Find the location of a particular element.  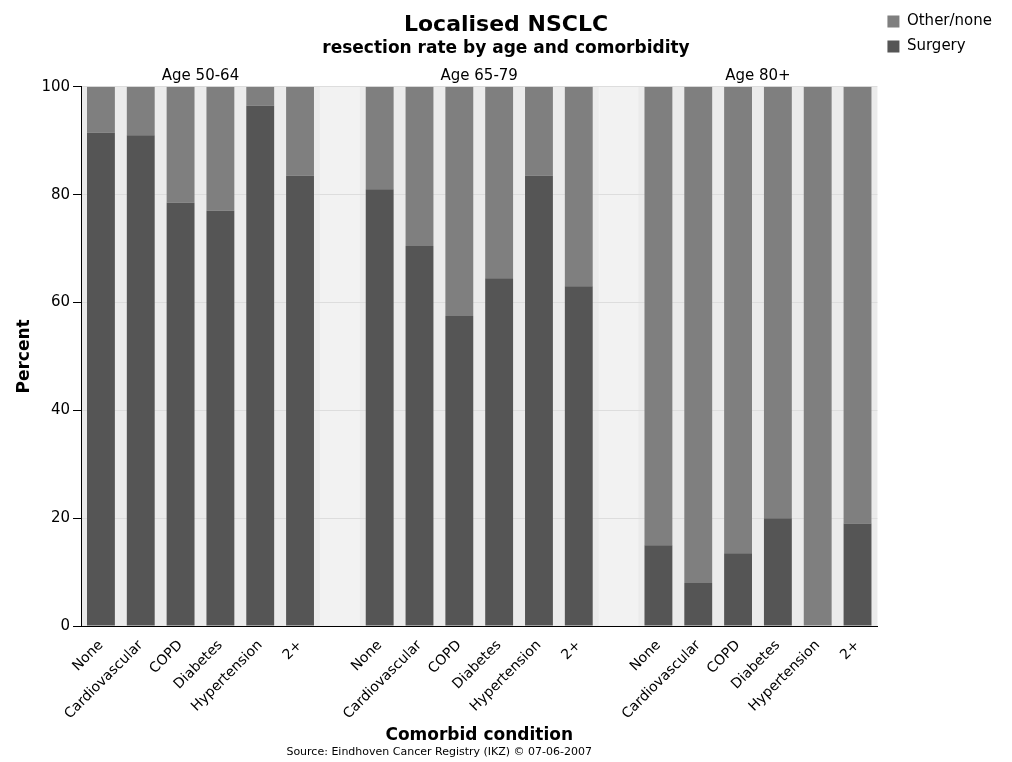

text: Age 50-64 is located at coordinates (200, 75).